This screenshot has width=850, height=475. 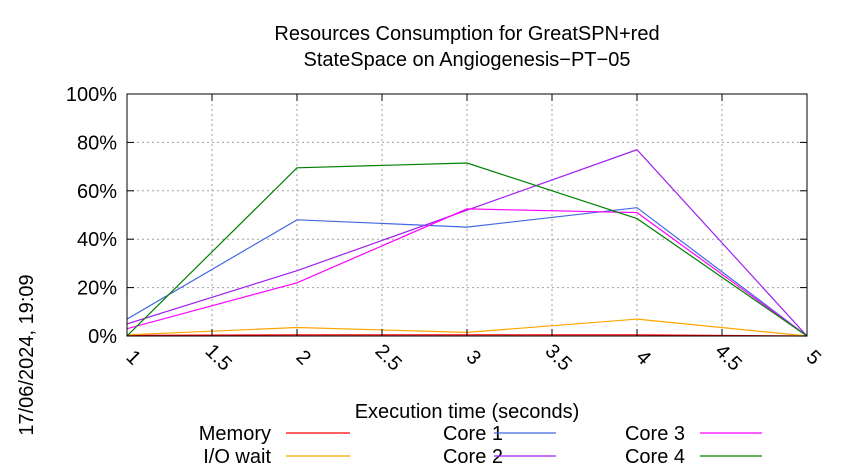 What do you see at coordinates (473, 457) in the screenshot?
I see `legend-label-core-2: Core 2` at bounding box center [473, 457].